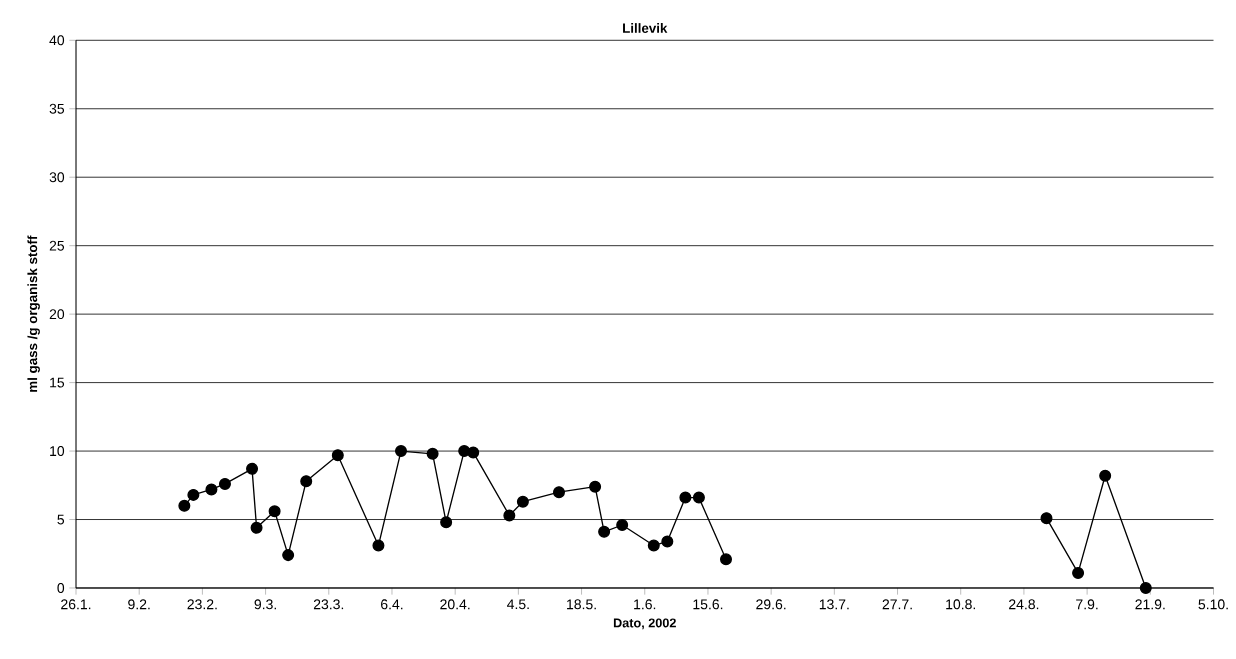 This screenshot has height=659, width=1236. I want to click on x-tick-label: 1.6., so click(645, 604).